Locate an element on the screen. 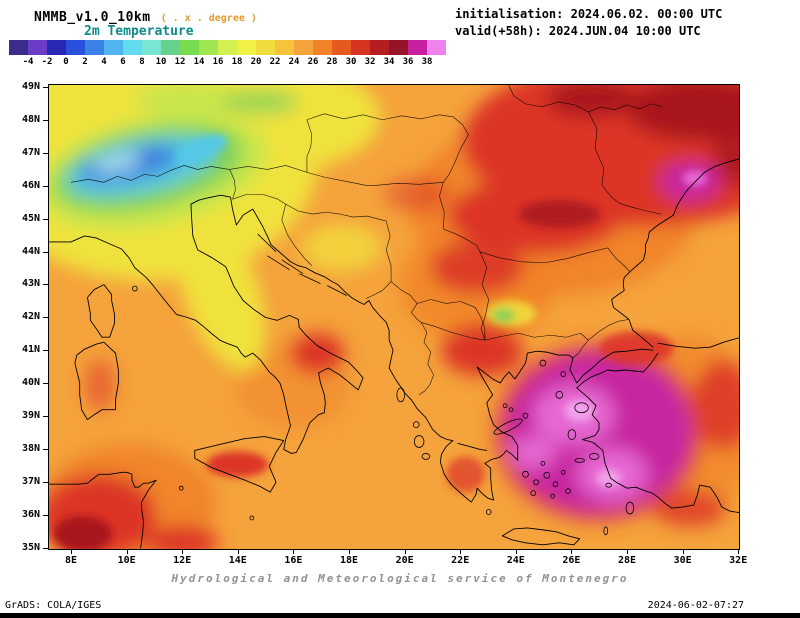 The width and height of the screenshot is (800, 618). colorbar-tick-label: 28 is located at coordinates (332, 62).